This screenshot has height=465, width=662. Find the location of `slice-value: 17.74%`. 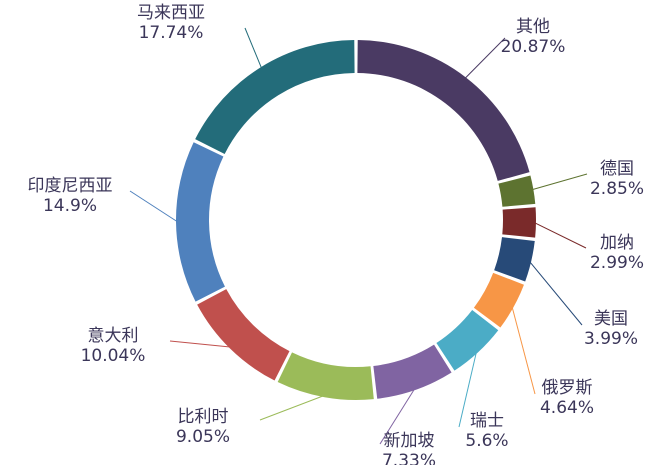

slice-value: 17.74% is located at coordinates (171, 33).